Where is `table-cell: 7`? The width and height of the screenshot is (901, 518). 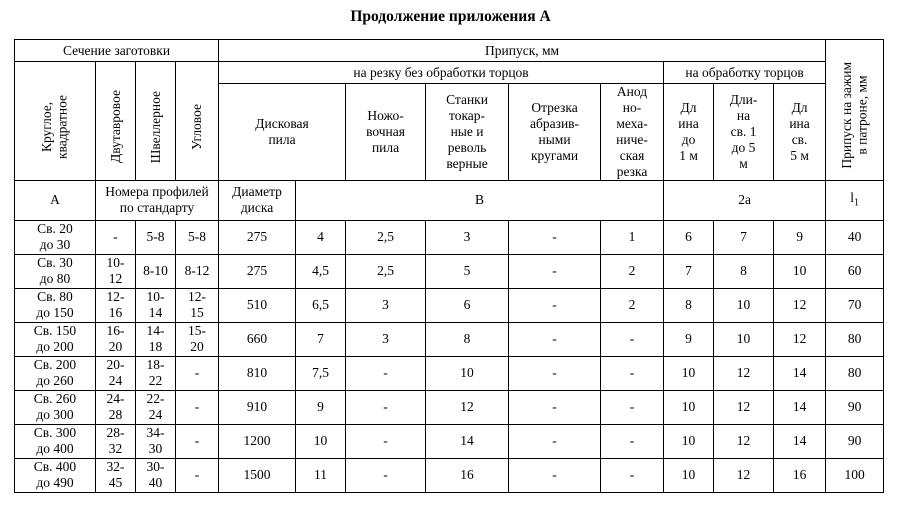 table-cell: 7 is located at coordinates (689, 271).